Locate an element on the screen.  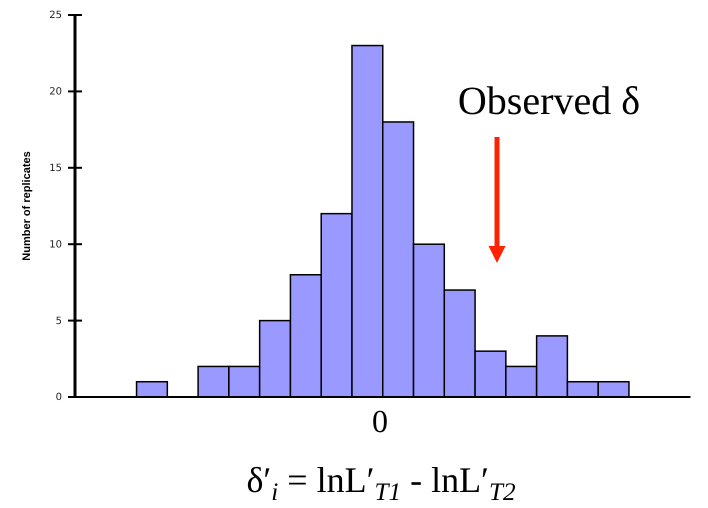
y-tick-label: 25 is located at coordinates (55, 16).